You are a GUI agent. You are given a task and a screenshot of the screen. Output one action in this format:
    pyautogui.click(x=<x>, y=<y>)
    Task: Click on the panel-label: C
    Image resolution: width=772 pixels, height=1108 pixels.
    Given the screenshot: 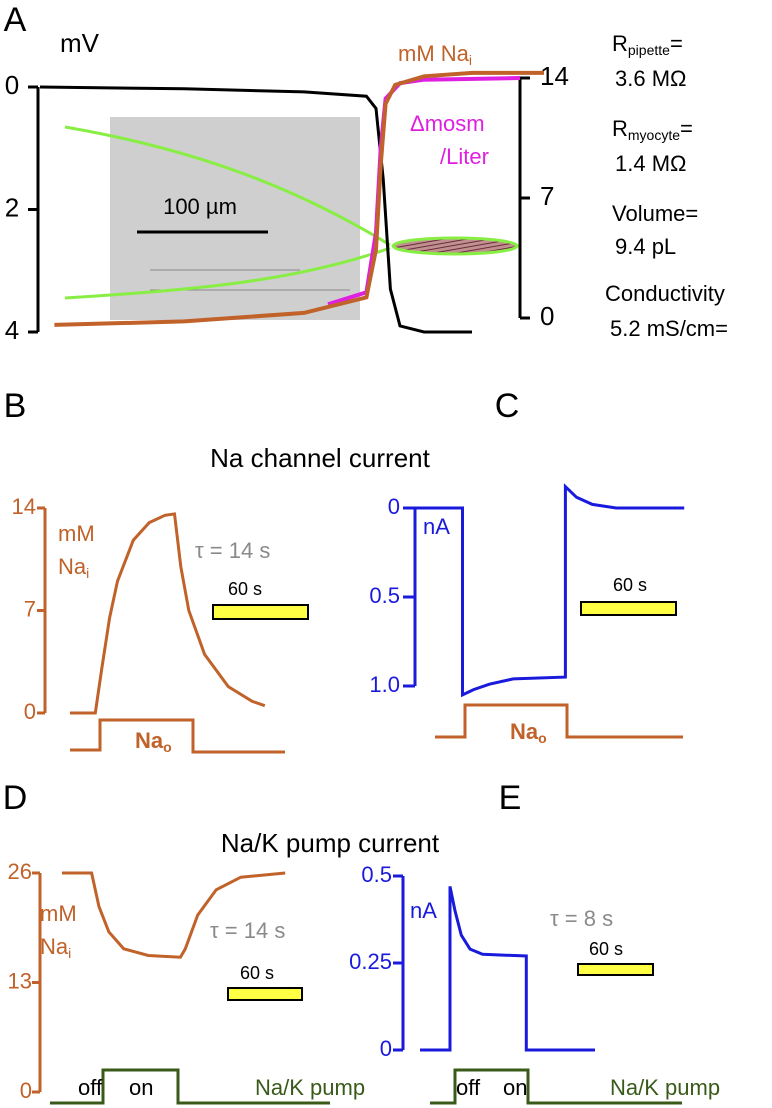 What is the action you would take?
    pyautogui.click(x=507, y=406)
    